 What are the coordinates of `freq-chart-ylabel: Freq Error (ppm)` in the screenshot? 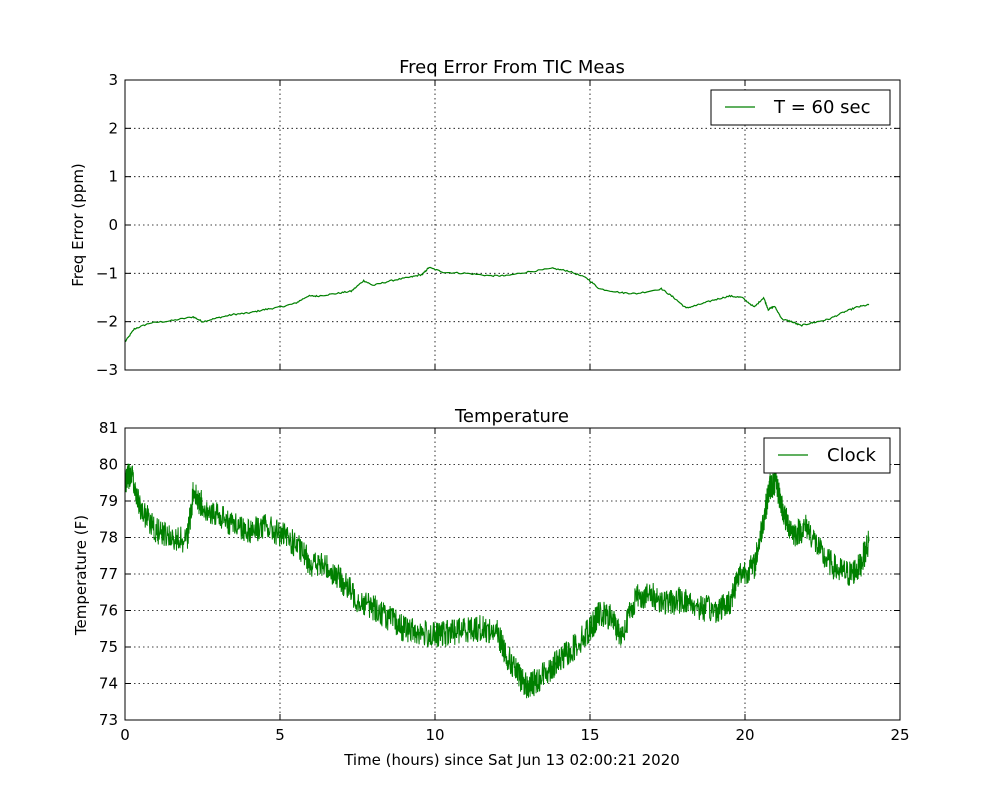 It's located at (78, 225).